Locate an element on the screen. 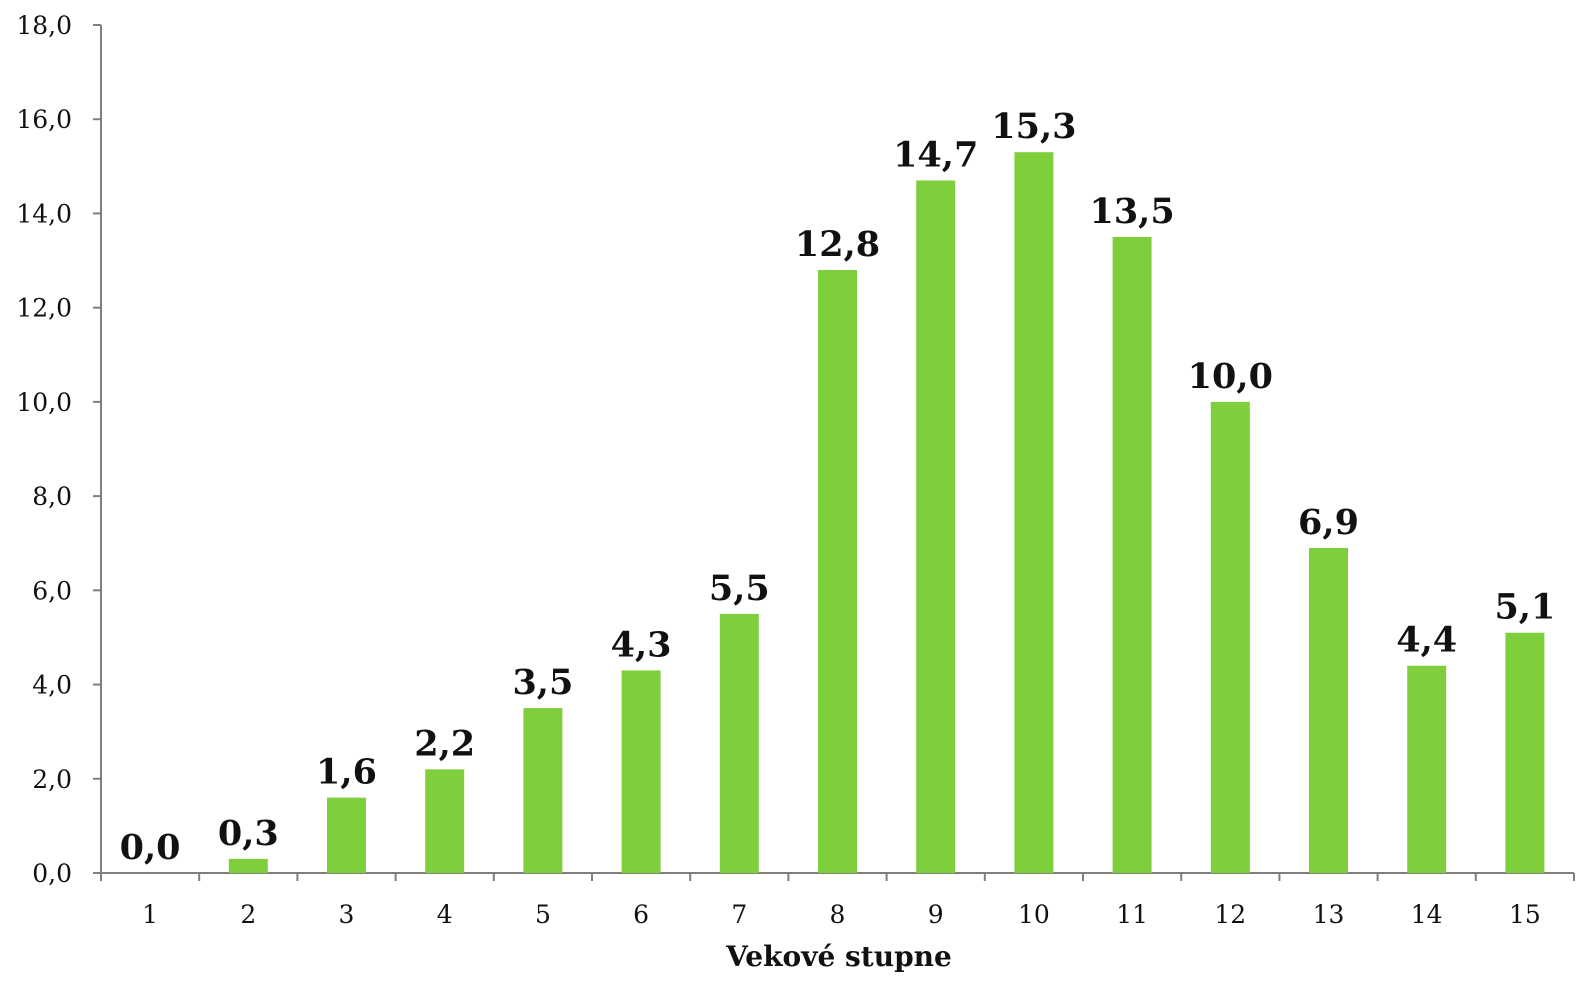 This screenshot has width=1577, height=984. data-label: 5,5 is located at coordinates (739, 588).